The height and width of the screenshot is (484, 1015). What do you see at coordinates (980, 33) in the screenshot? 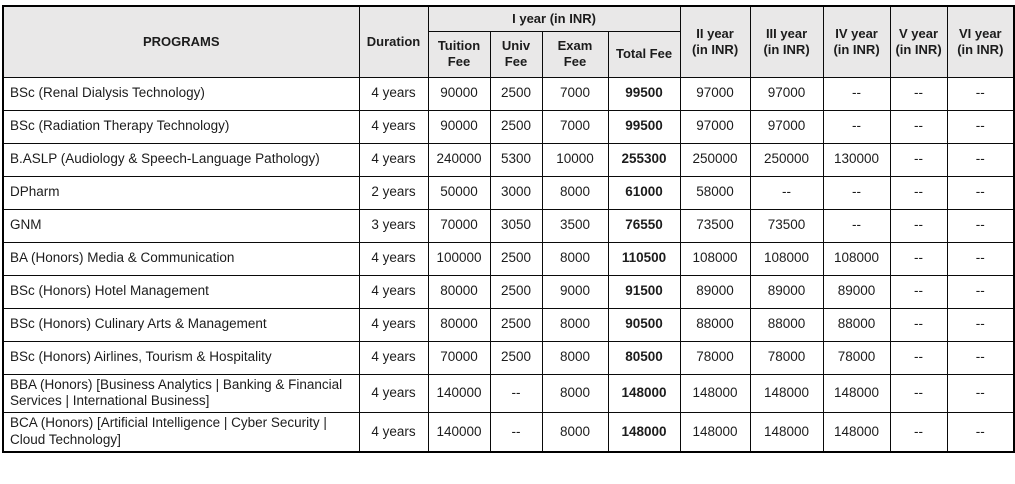
I see `header-line: VI year` at bounding box center [980, 33].